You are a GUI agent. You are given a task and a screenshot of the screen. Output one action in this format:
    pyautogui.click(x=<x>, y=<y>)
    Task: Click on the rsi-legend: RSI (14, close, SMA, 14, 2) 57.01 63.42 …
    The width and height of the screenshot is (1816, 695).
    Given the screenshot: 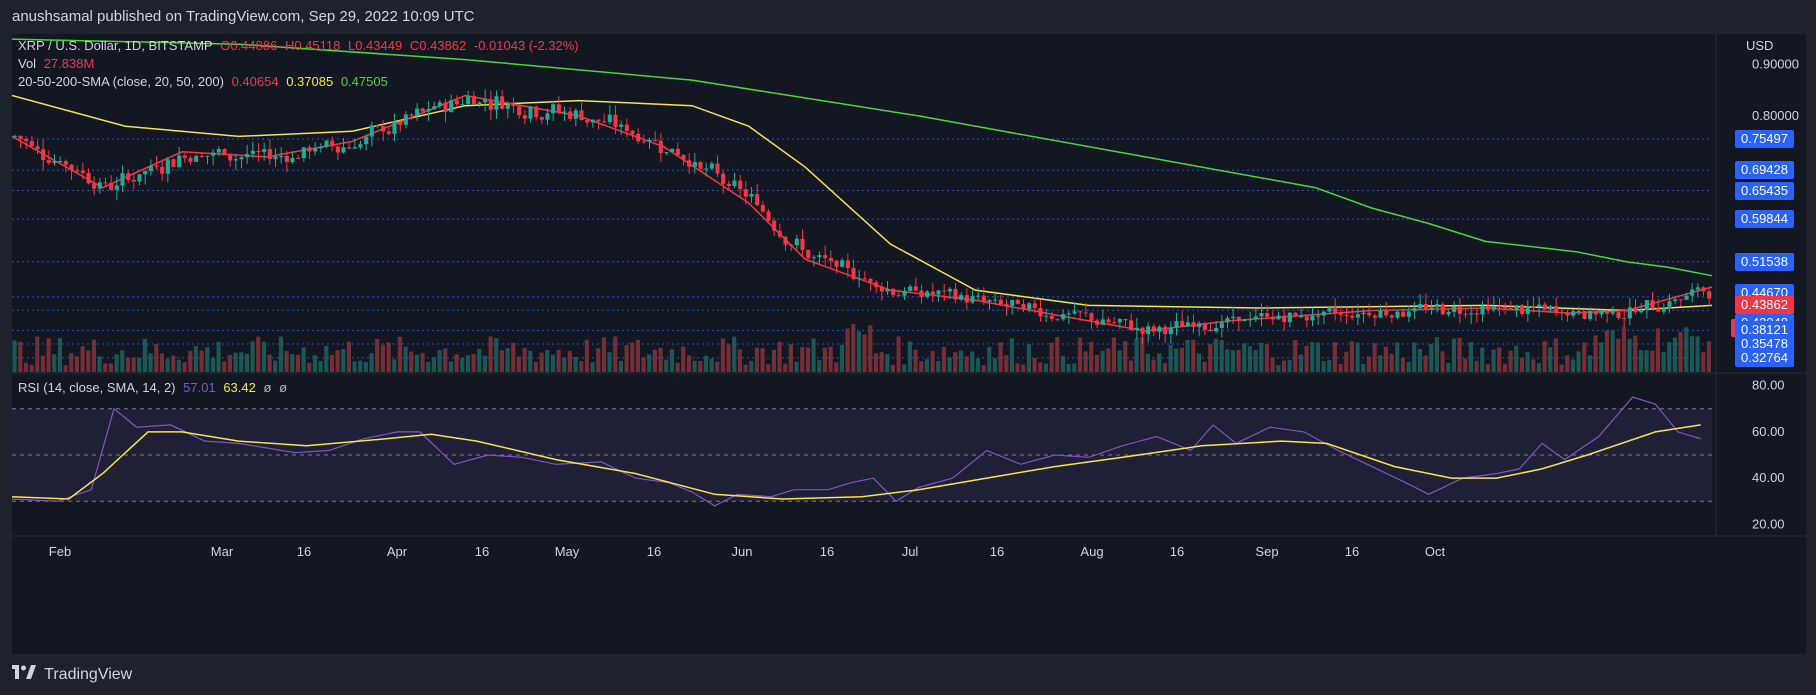 What is the action you would take?
    pyautogui.click(x=154, y=387)
    